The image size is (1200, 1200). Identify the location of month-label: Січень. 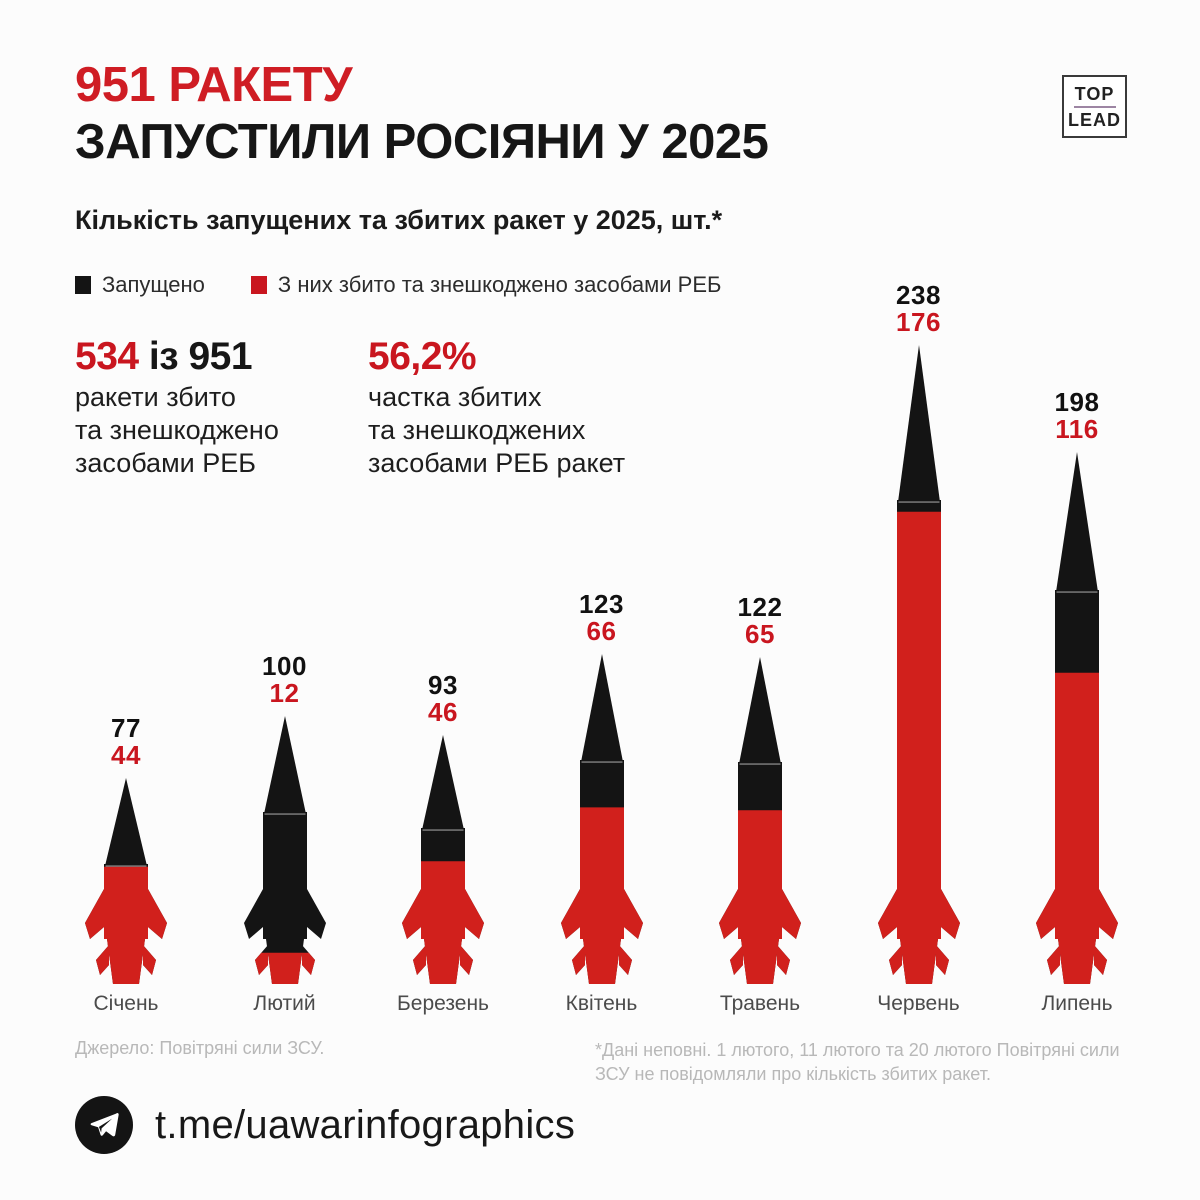
(126, 1003).